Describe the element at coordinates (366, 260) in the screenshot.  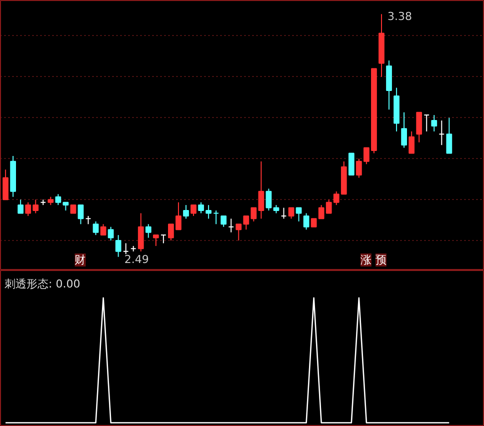
I see `annotation: 涨` at that location.